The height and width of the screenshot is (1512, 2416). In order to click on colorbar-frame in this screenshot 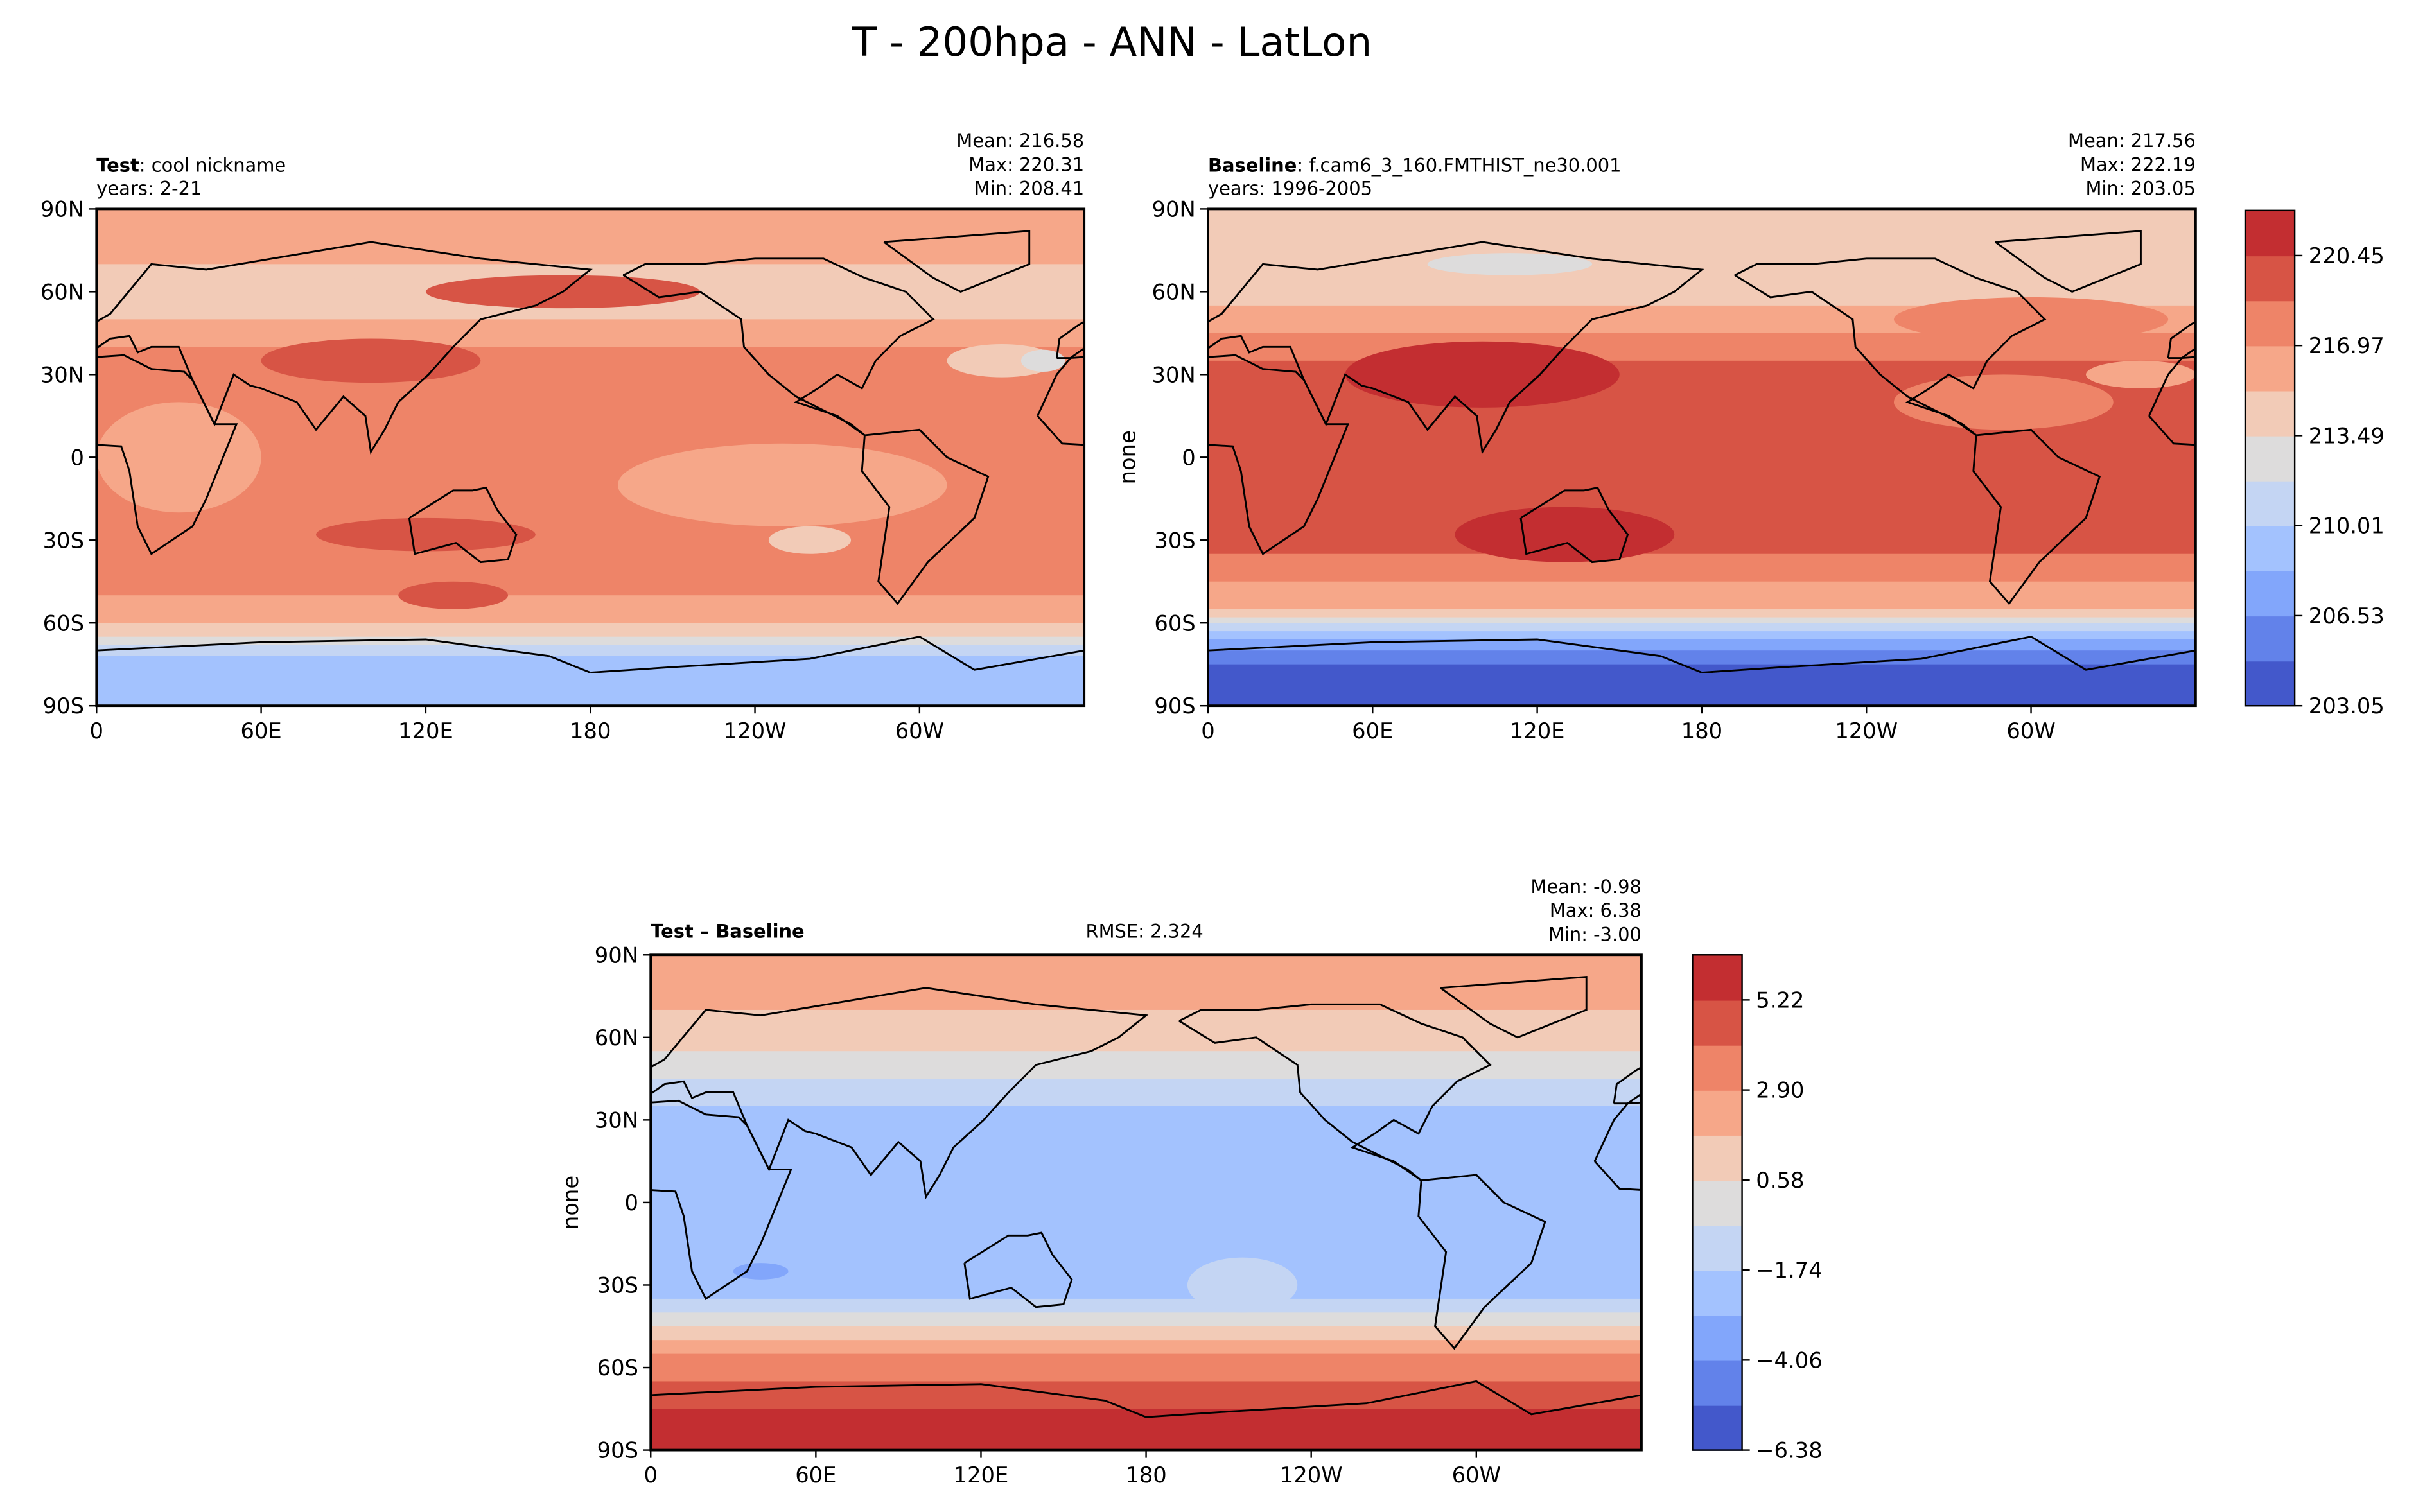, I will do `click(2270, 458)`.